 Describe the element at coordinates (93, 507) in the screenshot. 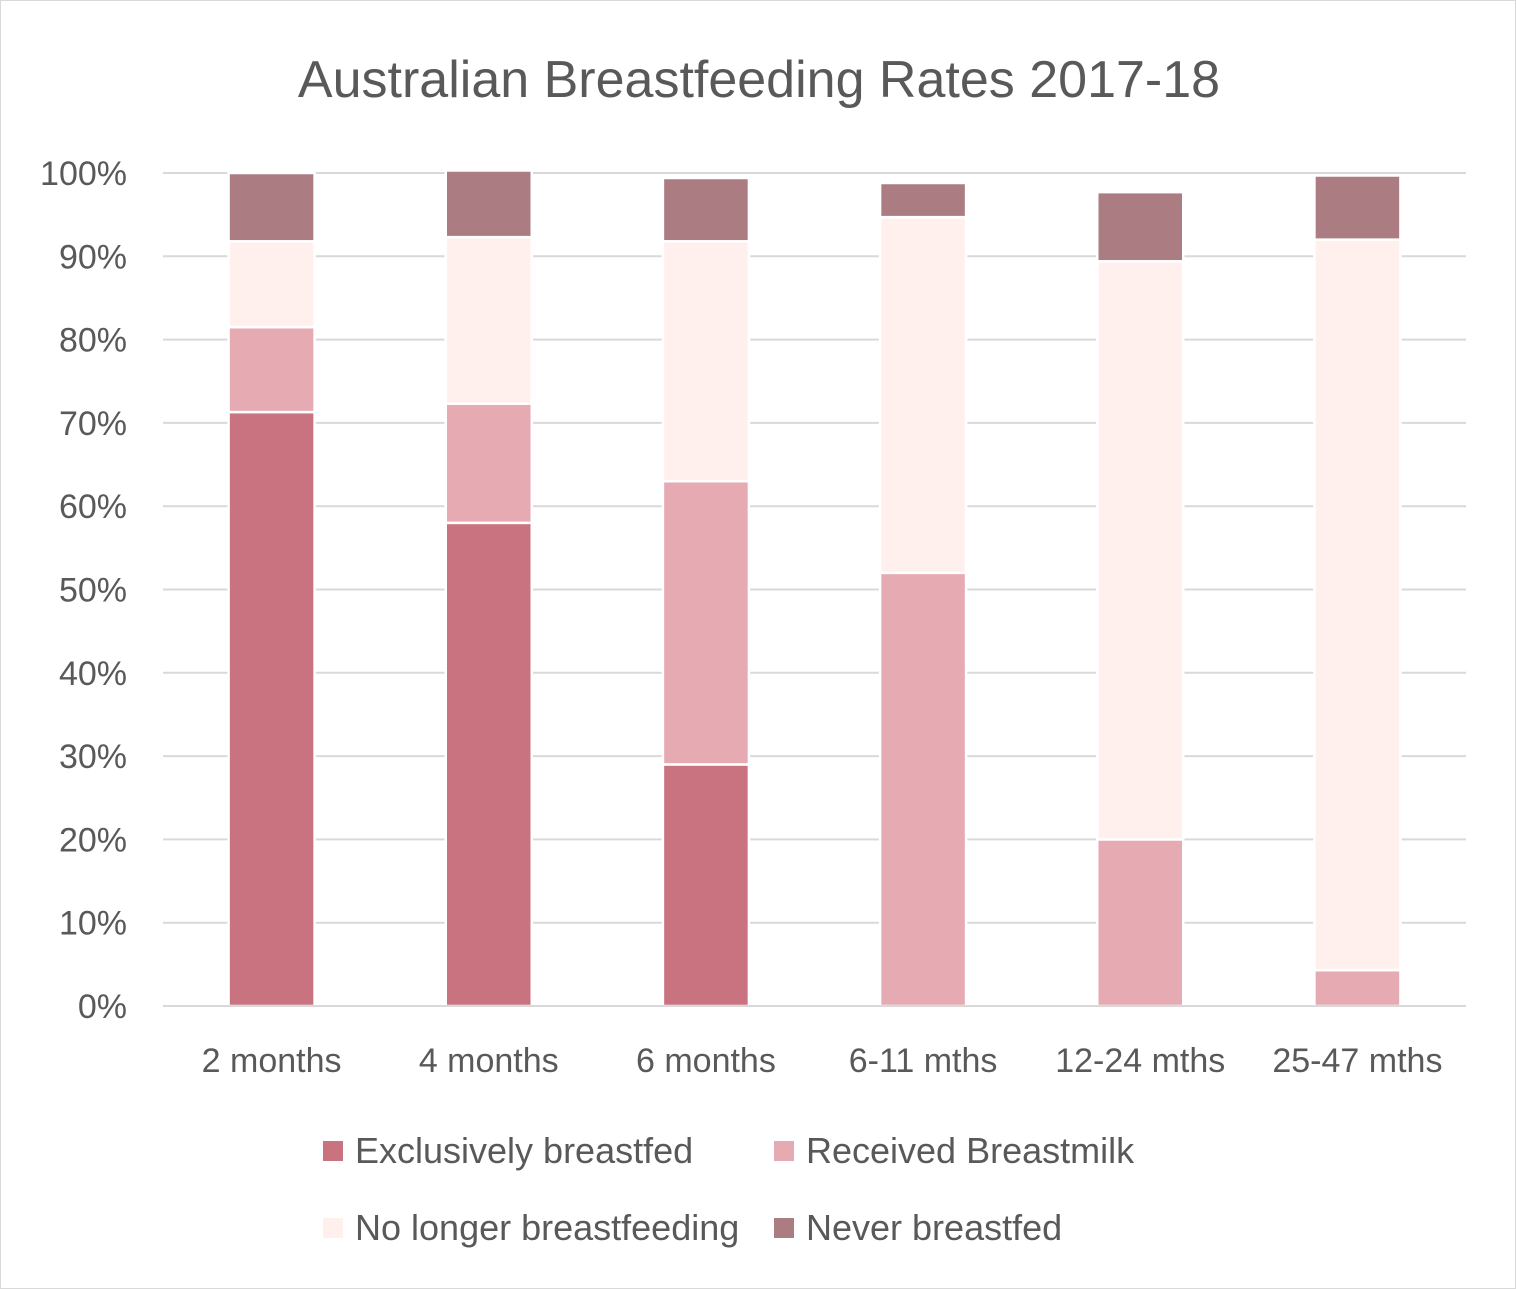

I see `y-tick-label-6: 60%` at that location.